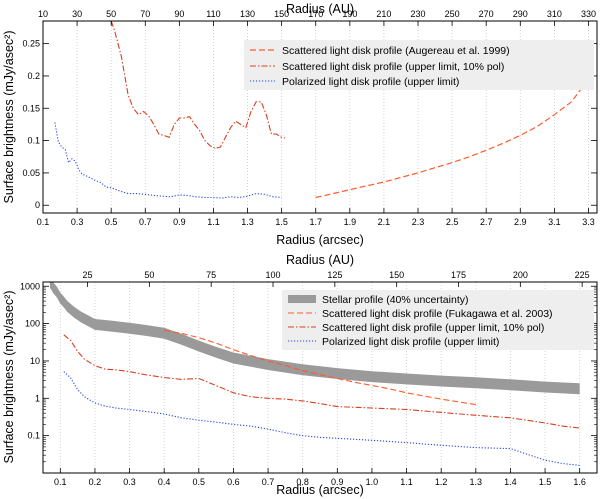 The image size is (600, 499). Describe the element at coordinates (349, 14) in the screenshot. I see `top-x-tick-label: 190` at that location.